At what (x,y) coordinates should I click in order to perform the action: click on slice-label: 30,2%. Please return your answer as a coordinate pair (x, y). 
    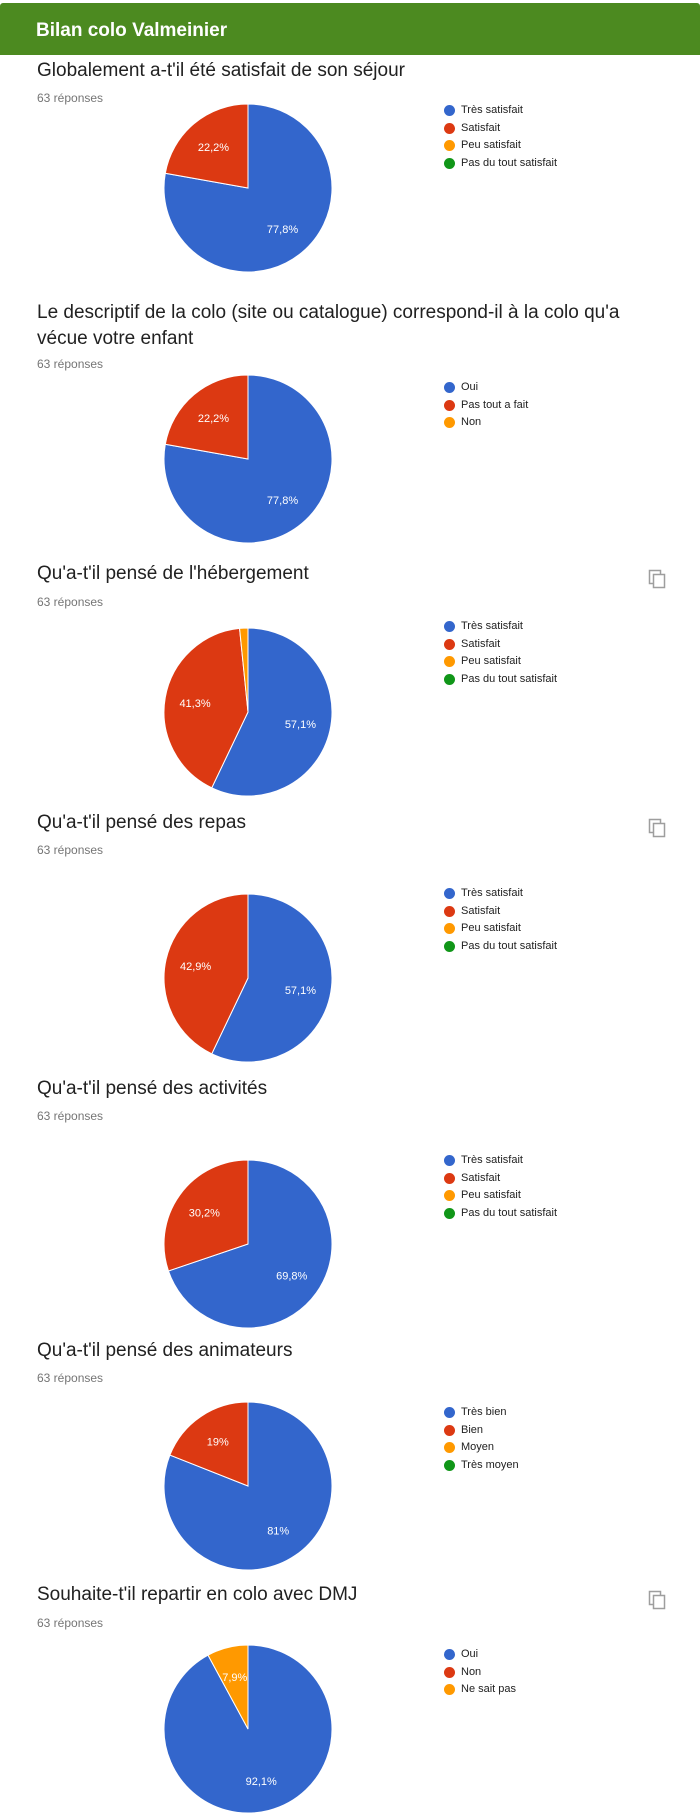
    Looking at the image, I should click on (204, 1214).